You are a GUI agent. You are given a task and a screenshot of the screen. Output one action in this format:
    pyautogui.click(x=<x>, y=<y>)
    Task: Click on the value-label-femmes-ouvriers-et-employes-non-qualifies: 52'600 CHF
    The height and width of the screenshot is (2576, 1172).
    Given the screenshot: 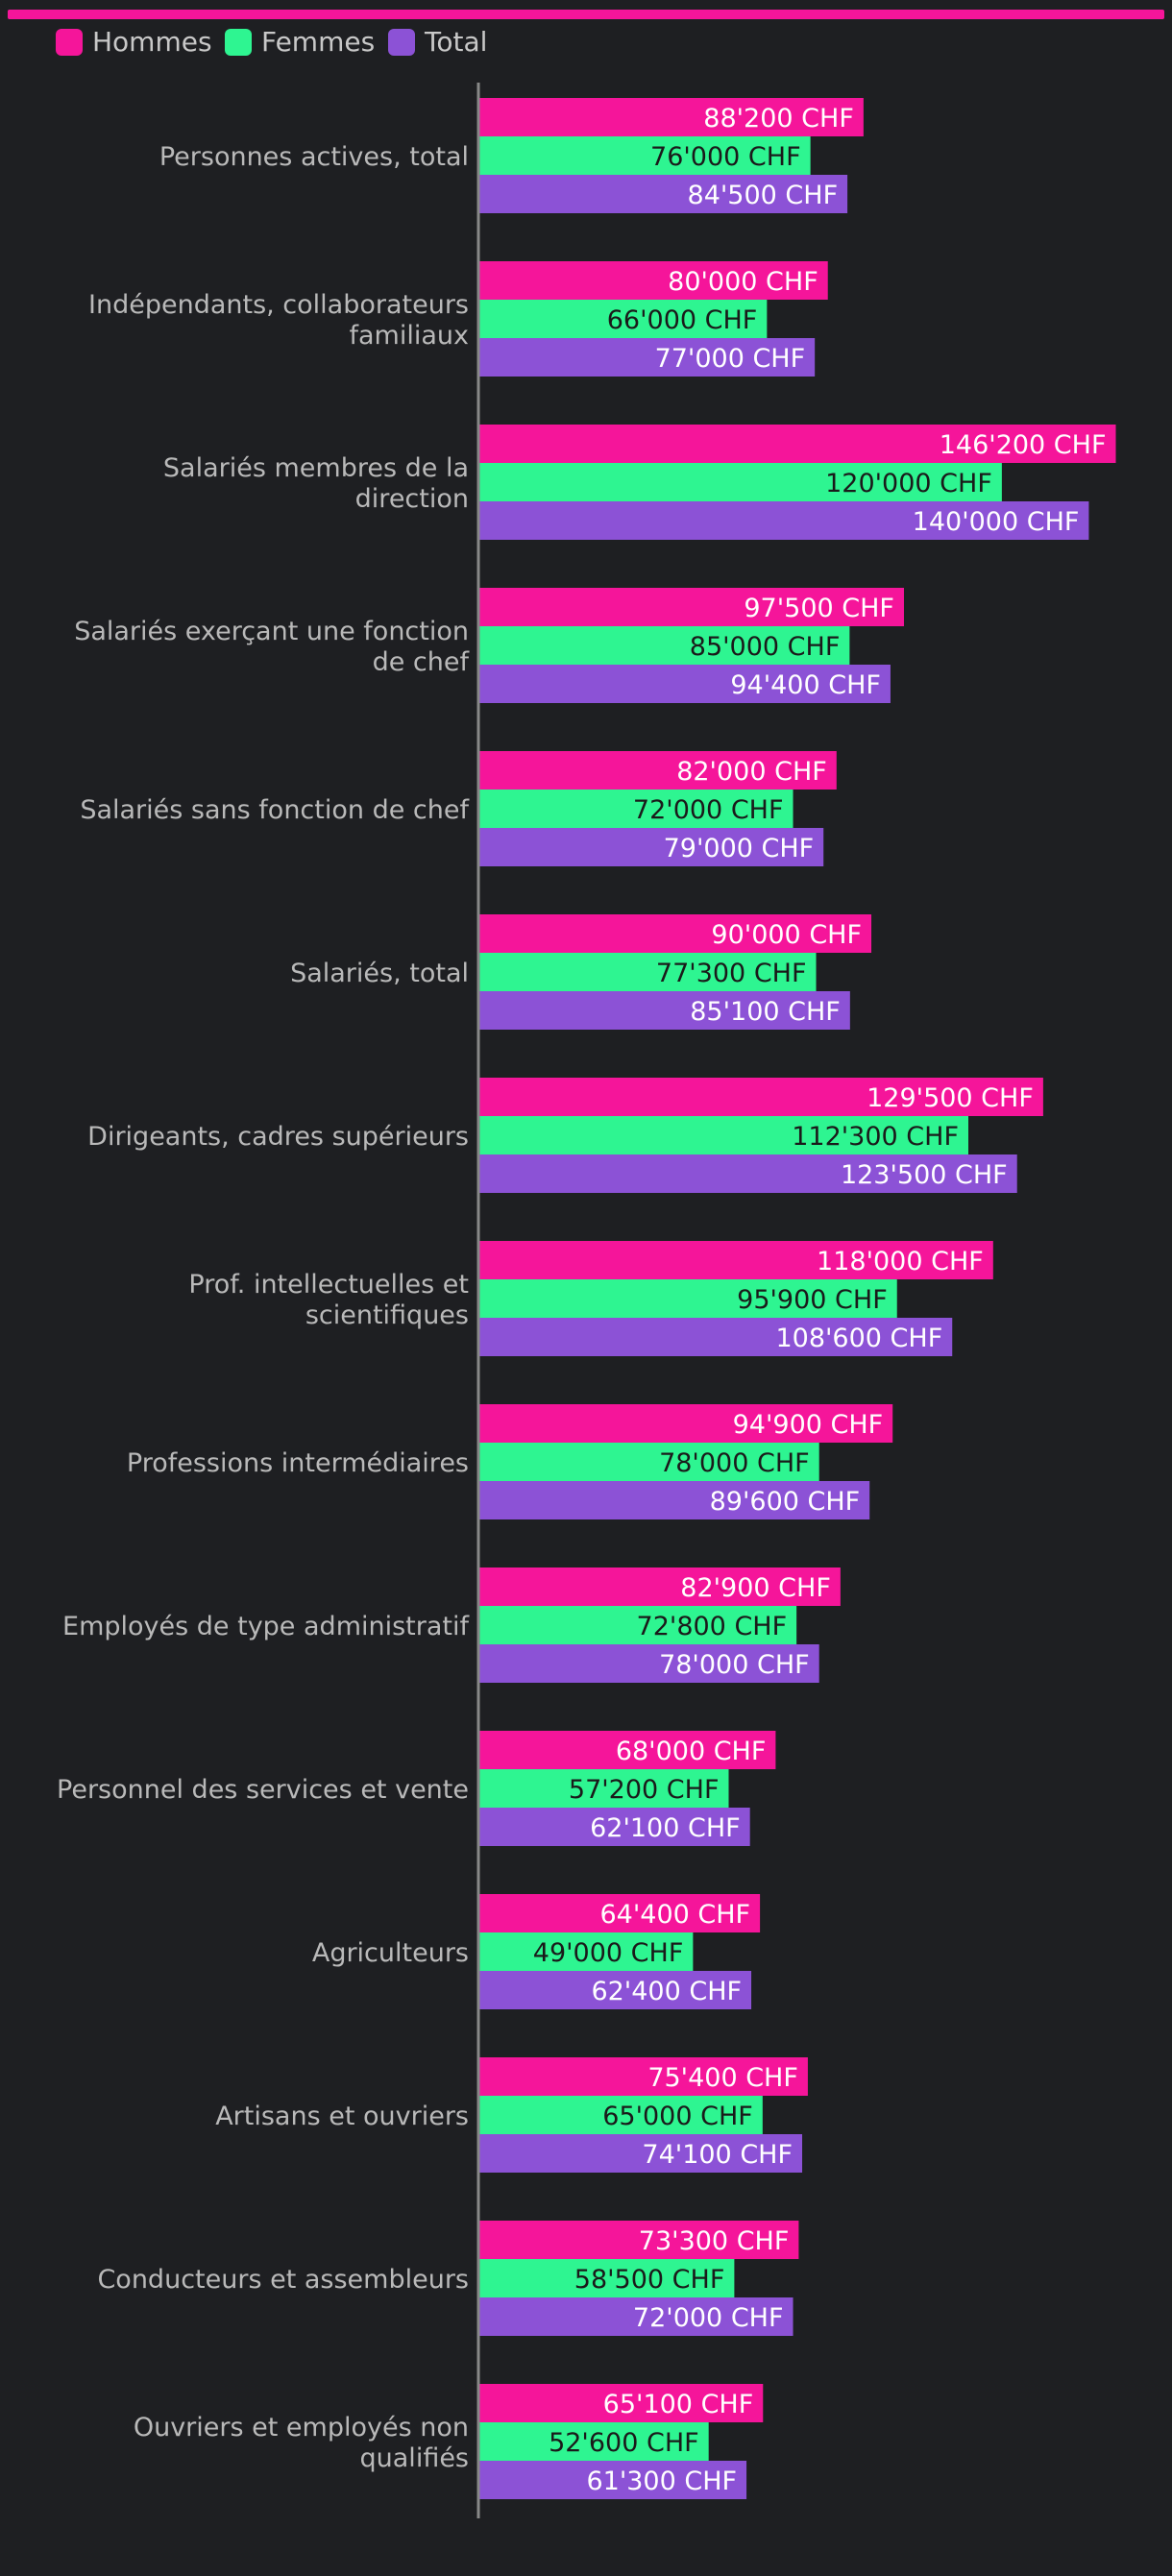 What is the action you would take?
    pyautogui.click(x=624, y=2443)
    